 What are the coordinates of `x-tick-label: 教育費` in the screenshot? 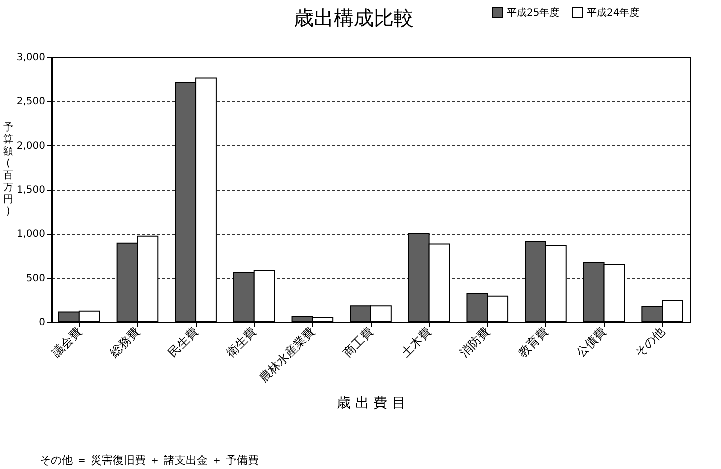 It's located at (533, 342).